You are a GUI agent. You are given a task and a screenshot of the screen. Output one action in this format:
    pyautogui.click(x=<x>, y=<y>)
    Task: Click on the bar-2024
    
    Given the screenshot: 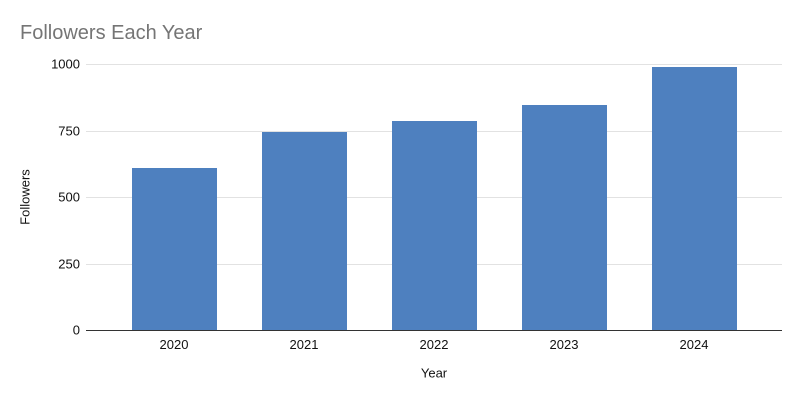 What is the action you would take?
    pyautogui.click(x=694, y=198)
    